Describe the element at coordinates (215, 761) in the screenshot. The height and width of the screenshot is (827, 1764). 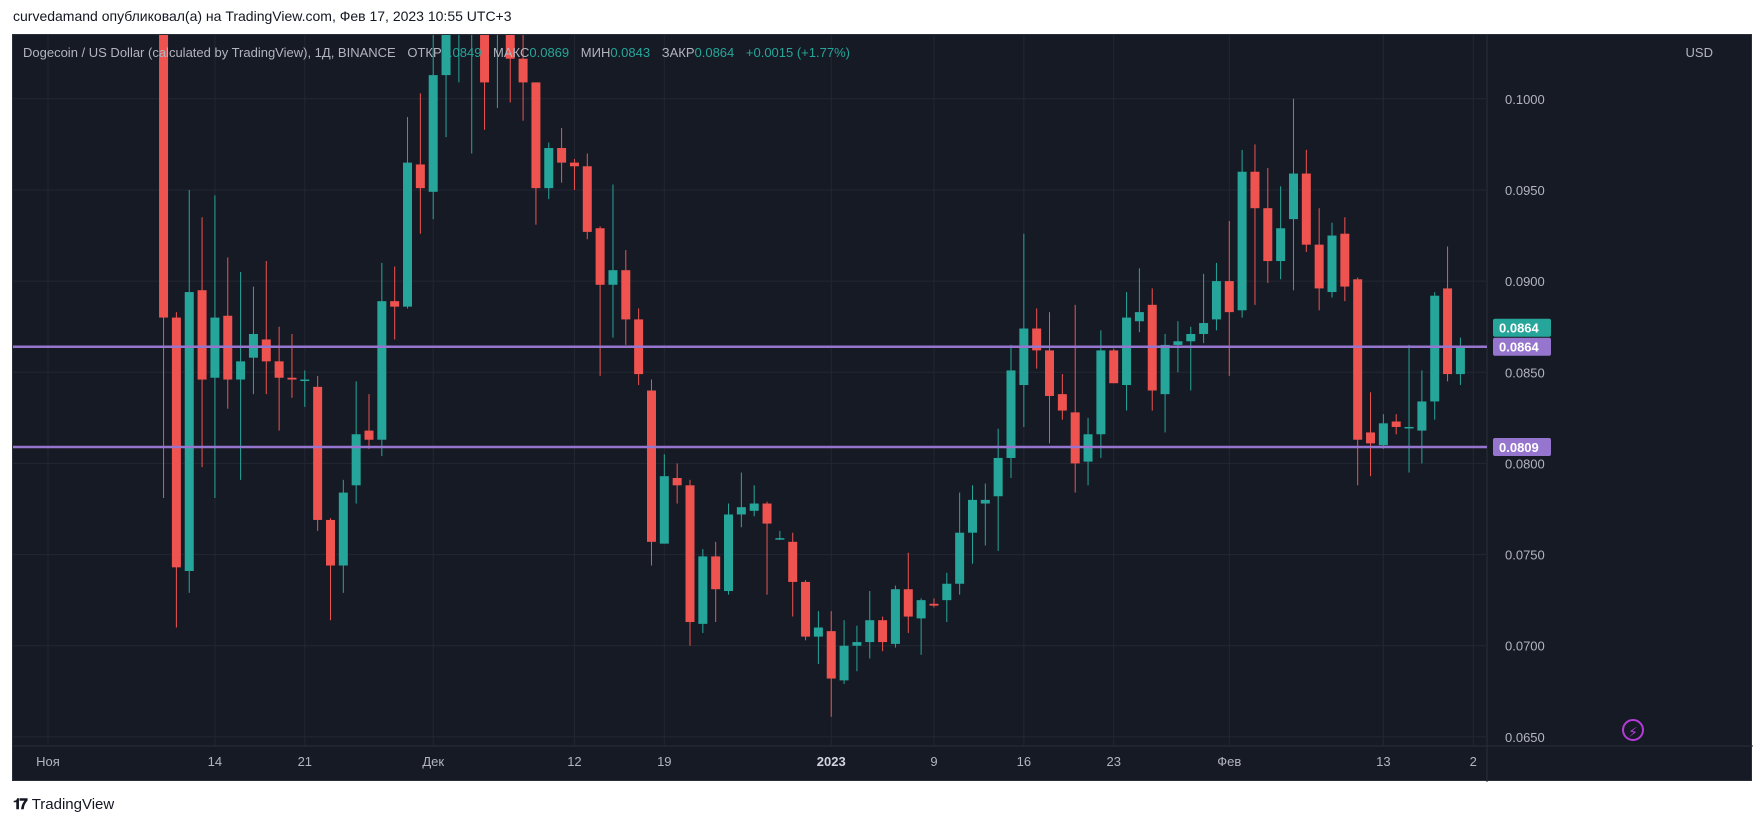
I see `x-tick-label: 14` at that location.